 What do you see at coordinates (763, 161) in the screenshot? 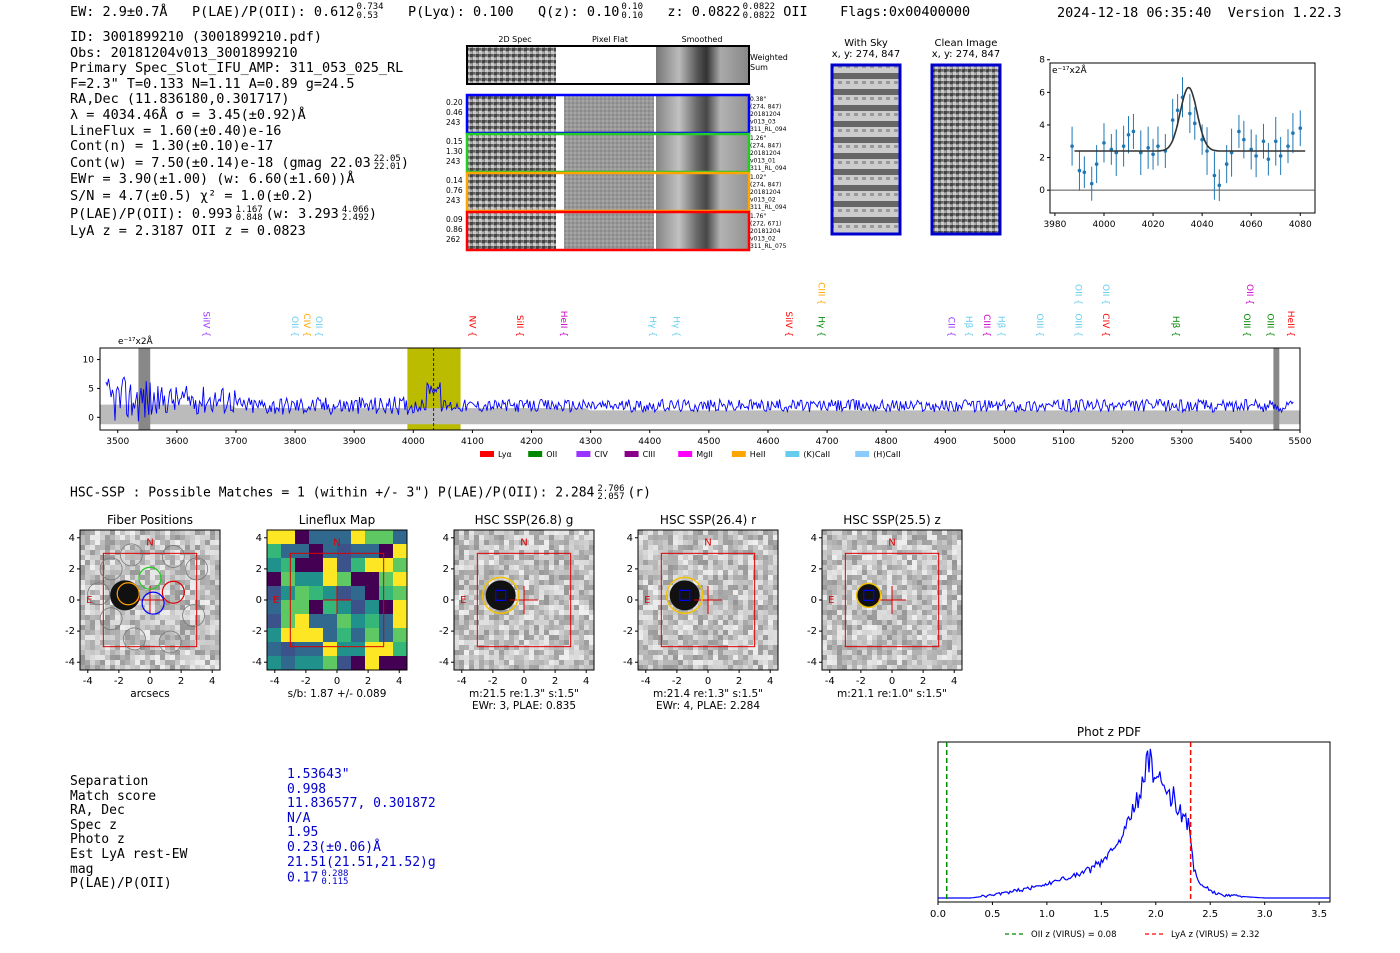
I see `cutout-right-label: v013_01` at bounding box center [763, 161].